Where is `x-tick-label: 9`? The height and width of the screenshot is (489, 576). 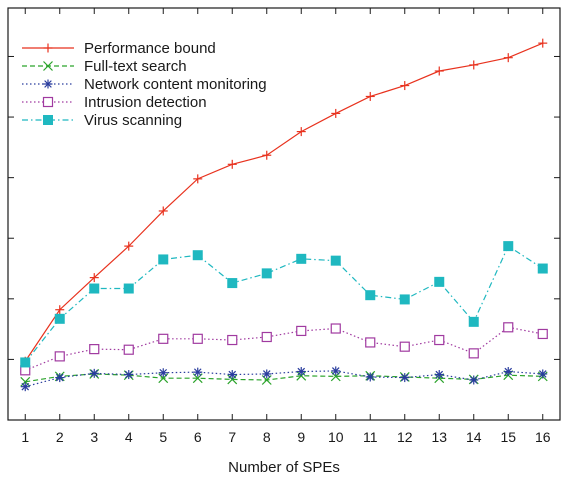 x-tick-label: 9 is located at coordinates (301, 437).